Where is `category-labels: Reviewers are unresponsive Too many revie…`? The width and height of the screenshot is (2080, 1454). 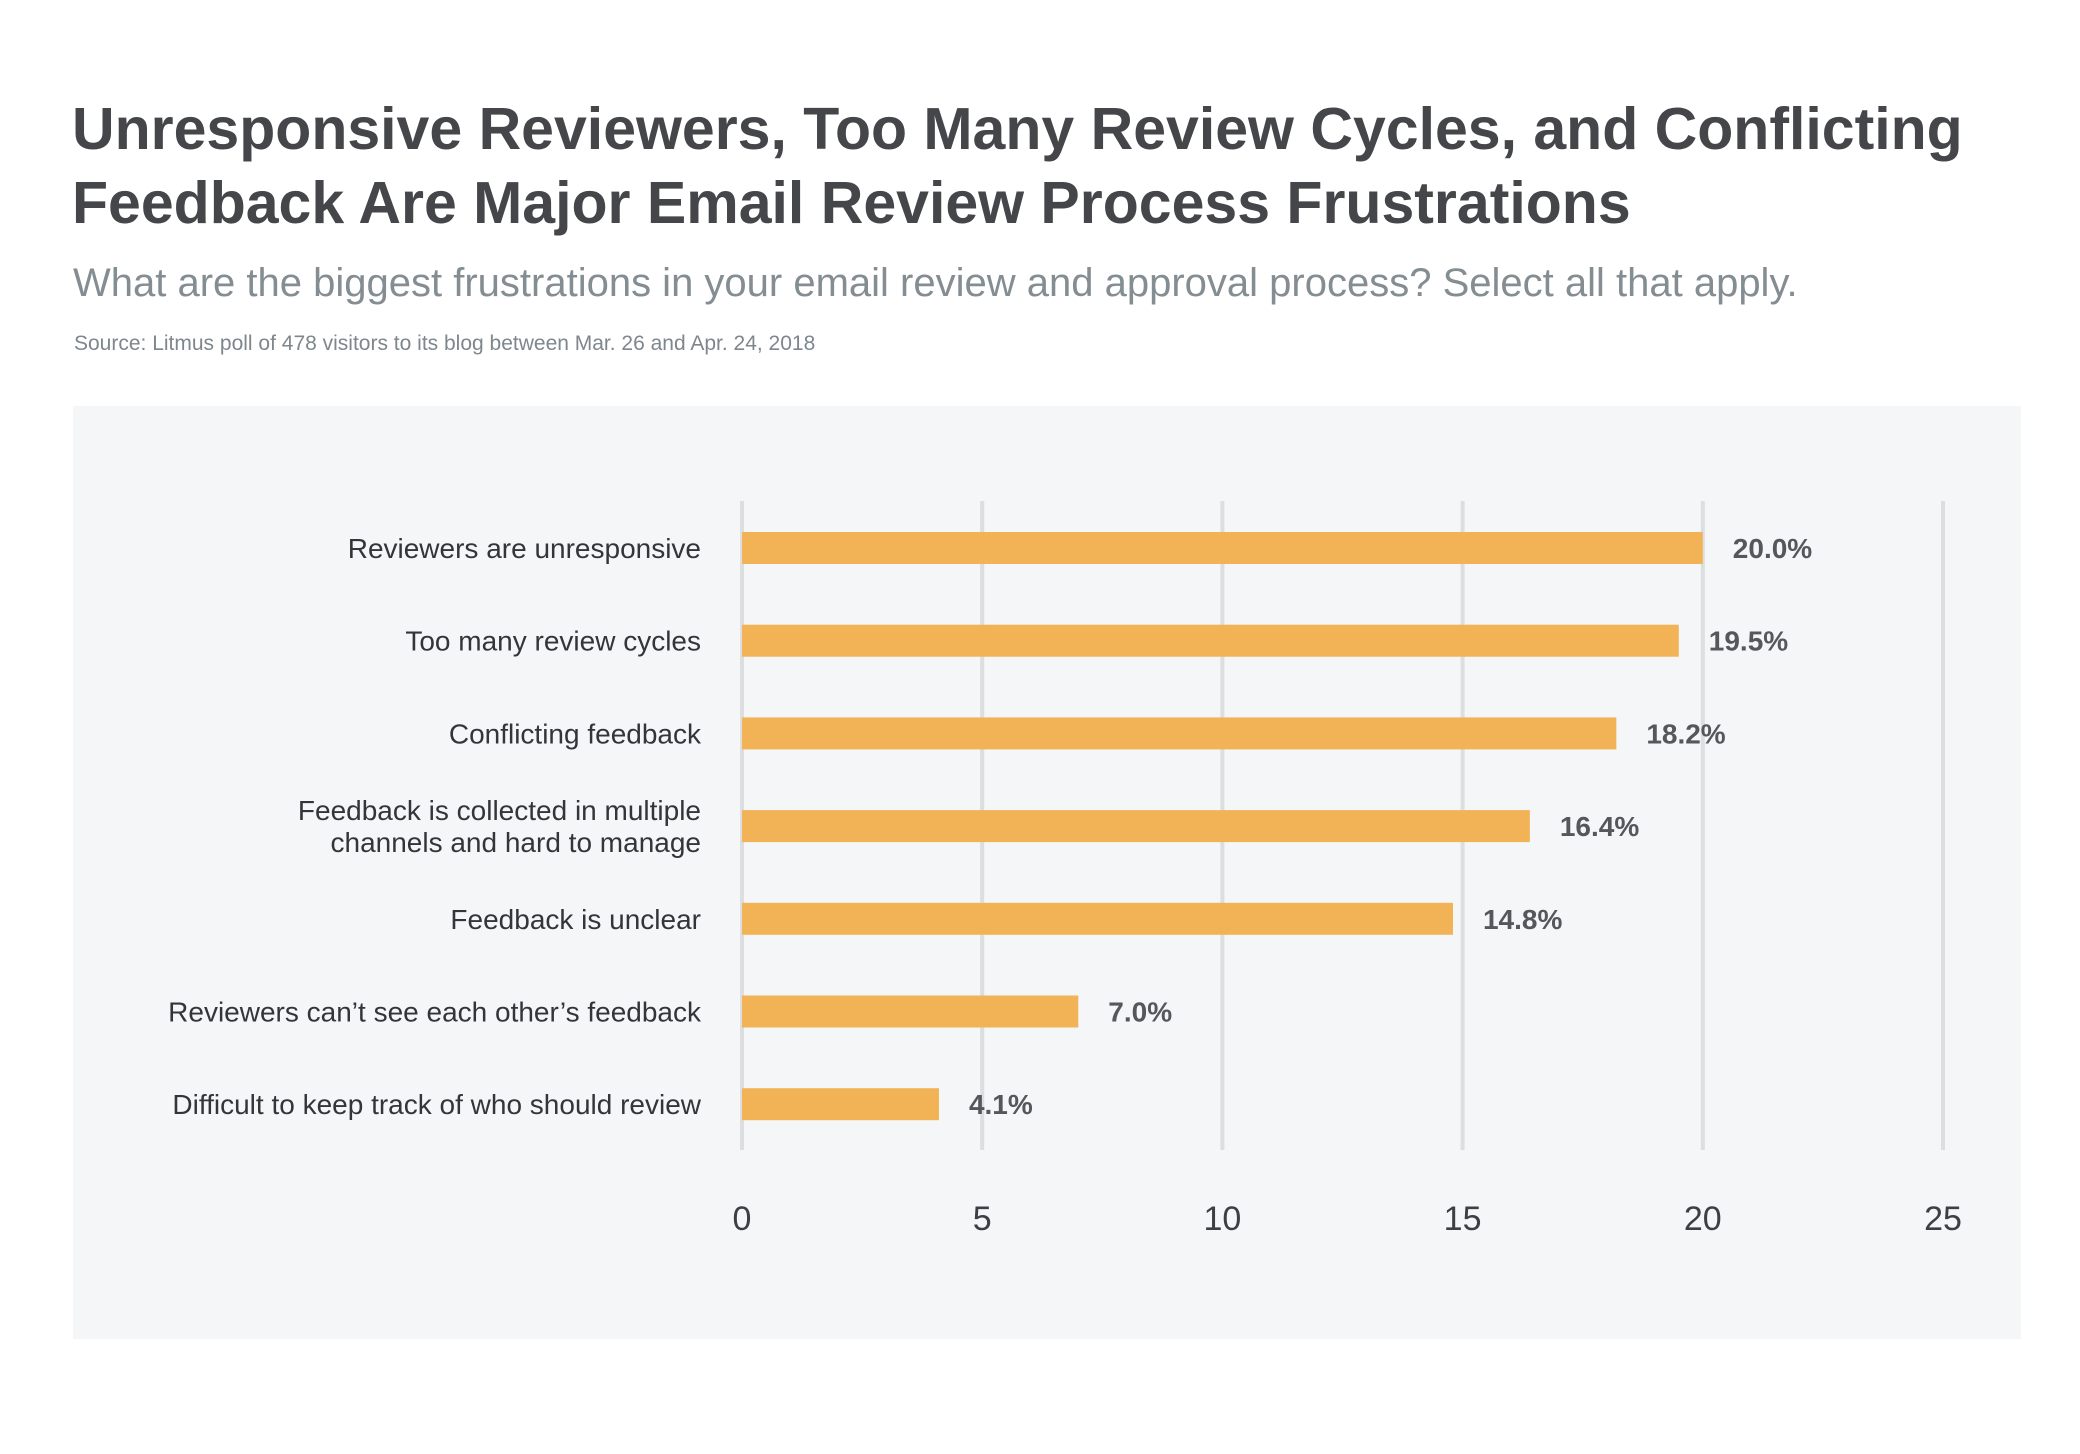 category-labels: Reviewers are unresponsive Too many revie… is located at coordinates (435, 826).